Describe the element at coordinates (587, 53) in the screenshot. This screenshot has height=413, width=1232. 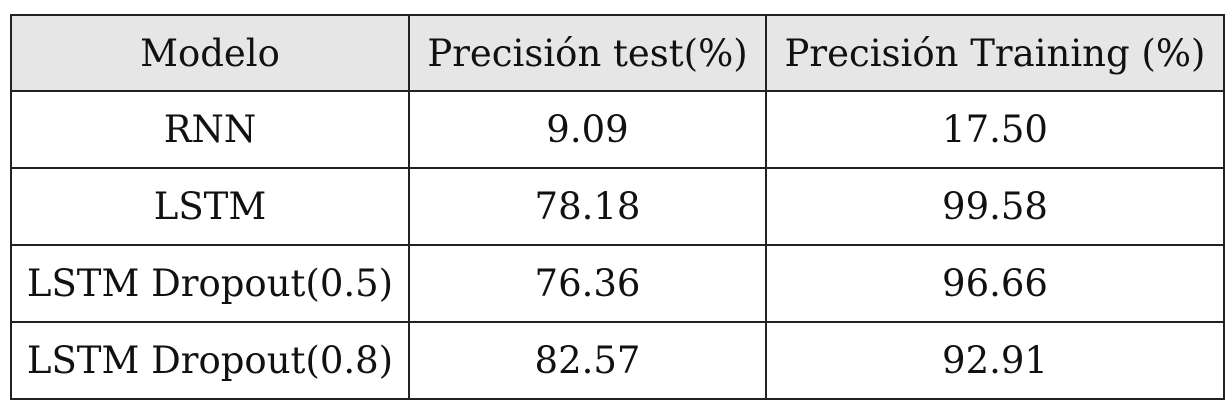
I see `header-cell-test-precision: Precisión test(%)` at that location.